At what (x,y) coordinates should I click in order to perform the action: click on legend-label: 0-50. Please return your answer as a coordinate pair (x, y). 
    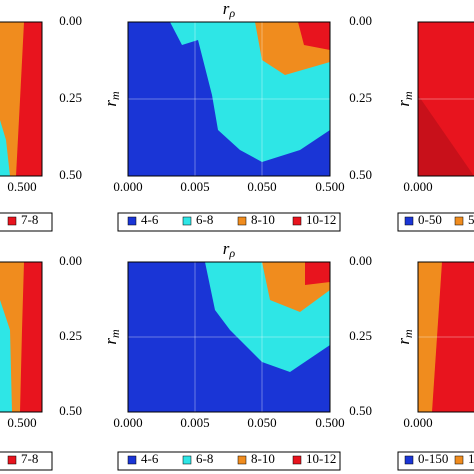
    Looking at the image, I should click on (430, 219).